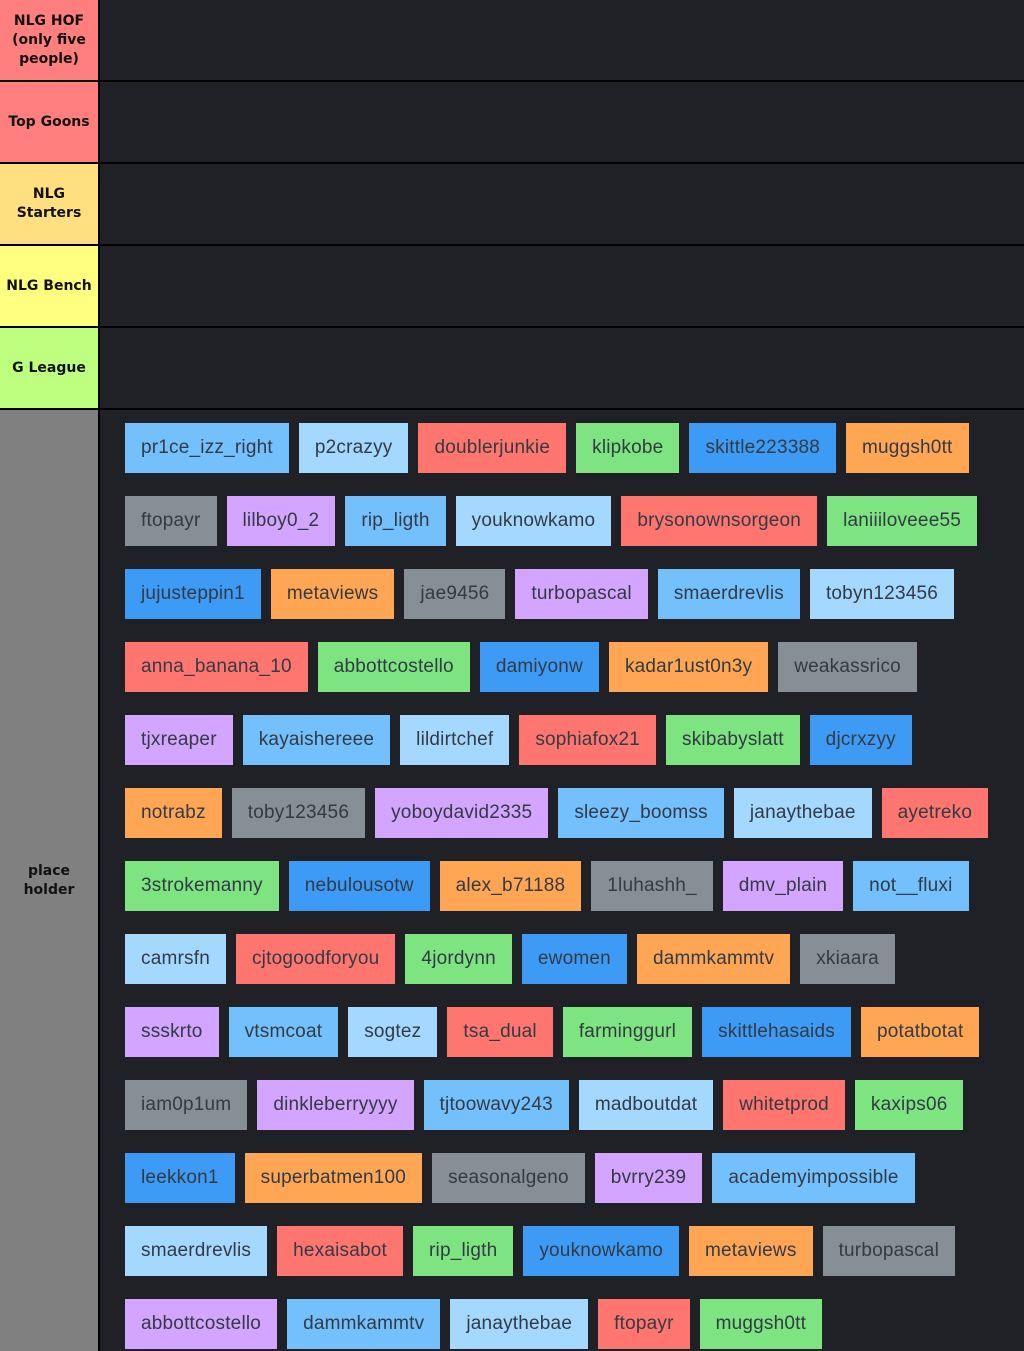  I want to click on tier-item: not__fluxi, so click(911, 886).